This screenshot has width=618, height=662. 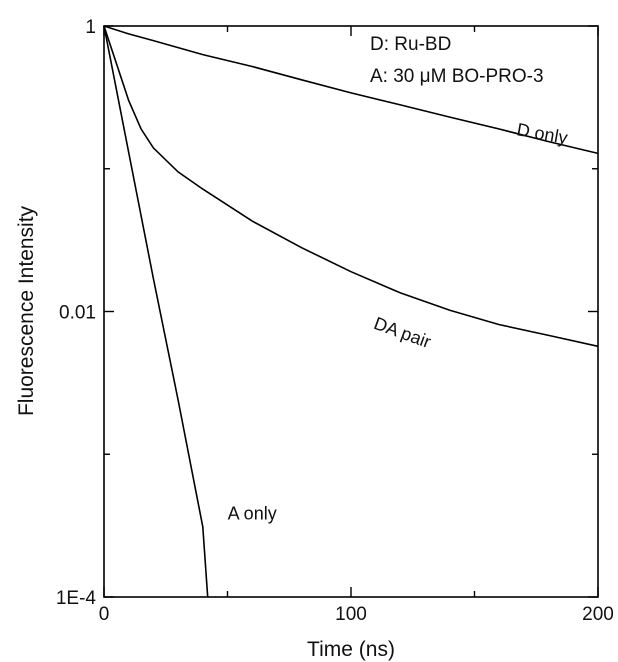 I want to click on legend-line-2: A: 30 μM BO-PRO-3, so click(x=457, y=76).